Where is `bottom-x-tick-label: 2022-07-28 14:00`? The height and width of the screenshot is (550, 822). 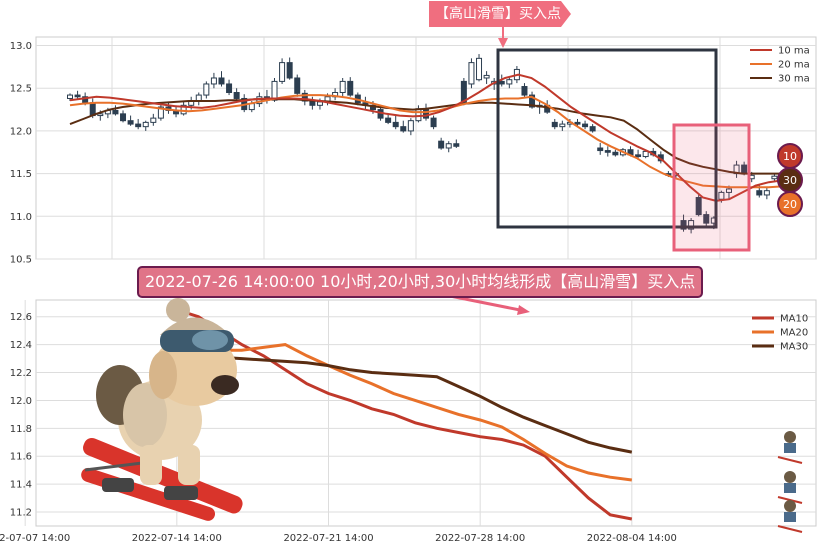 bottom-x-tick-label: 2022-07-28 14:00 is located at coordinates (480, 538).